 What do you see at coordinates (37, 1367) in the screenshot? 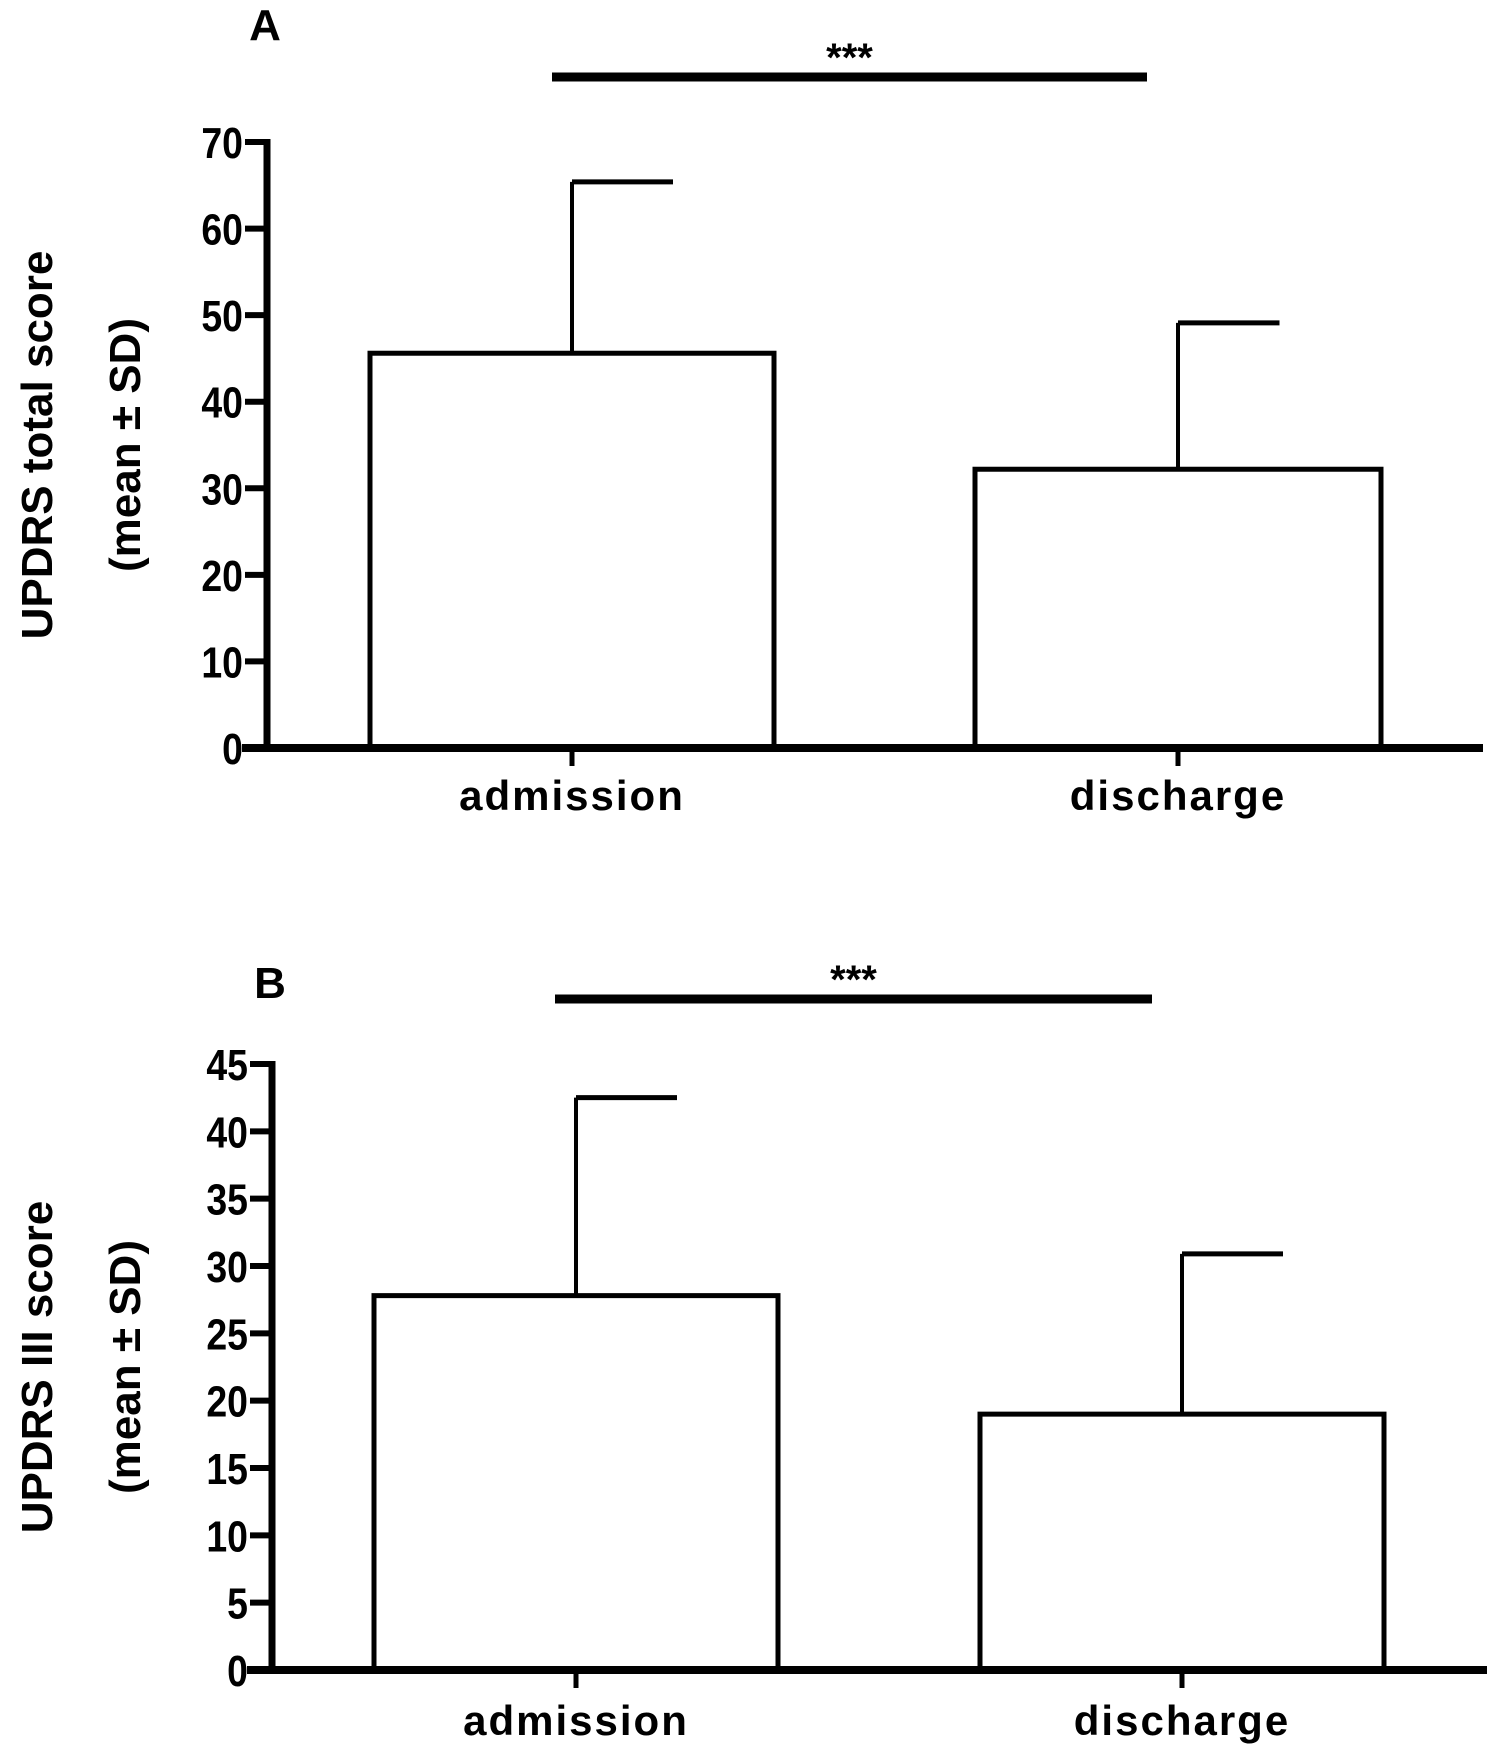
I see `y-axis-title: UPDRS III score` at bounding box center [37, 1367].